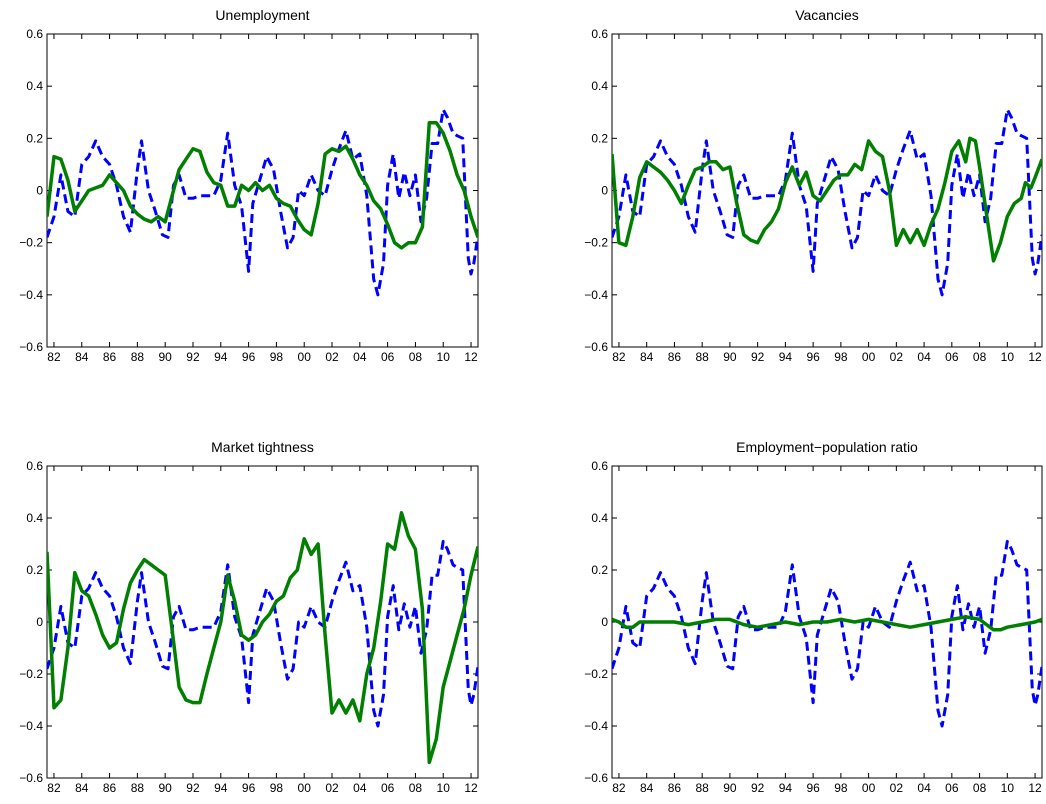  Describe the element at coordinates (827, 447) in the screenshot. I see `chart-title: Employment−population ratio` at that location.